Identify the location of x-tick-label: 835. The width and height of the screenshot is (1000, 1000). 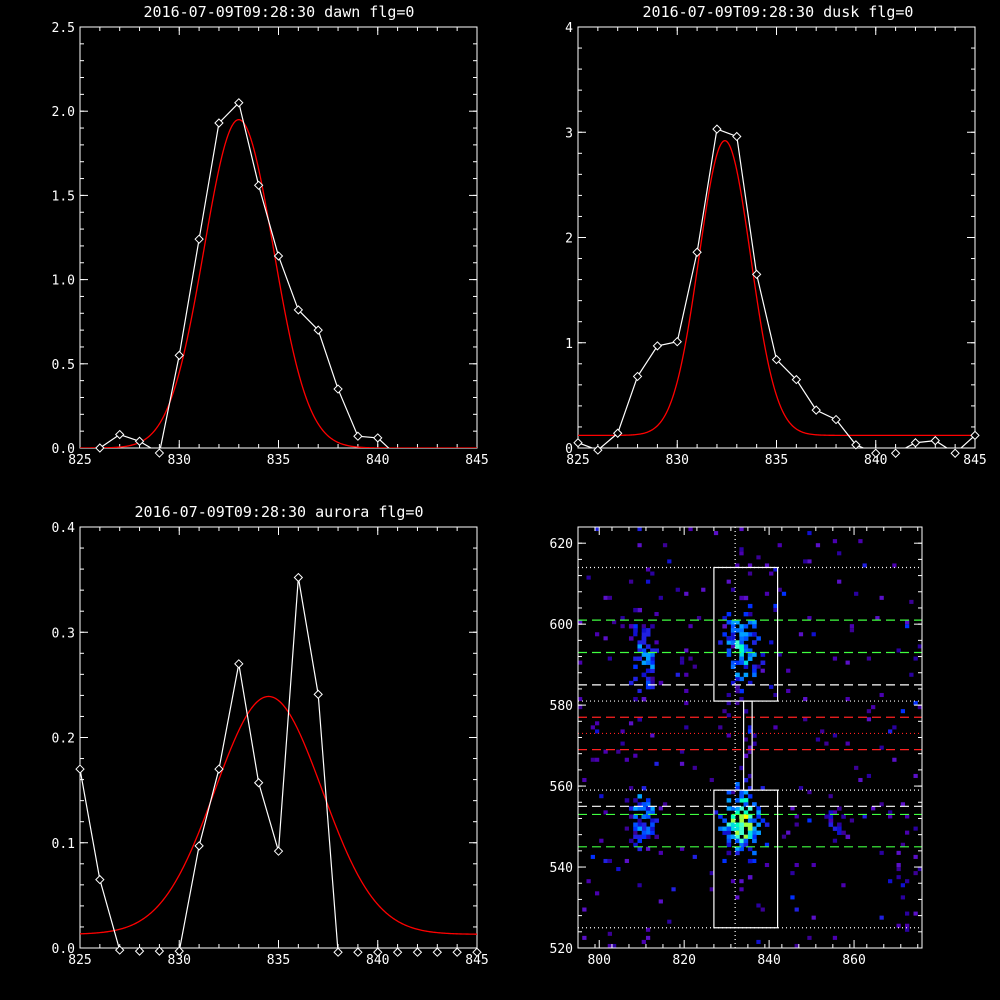
(776, 460).